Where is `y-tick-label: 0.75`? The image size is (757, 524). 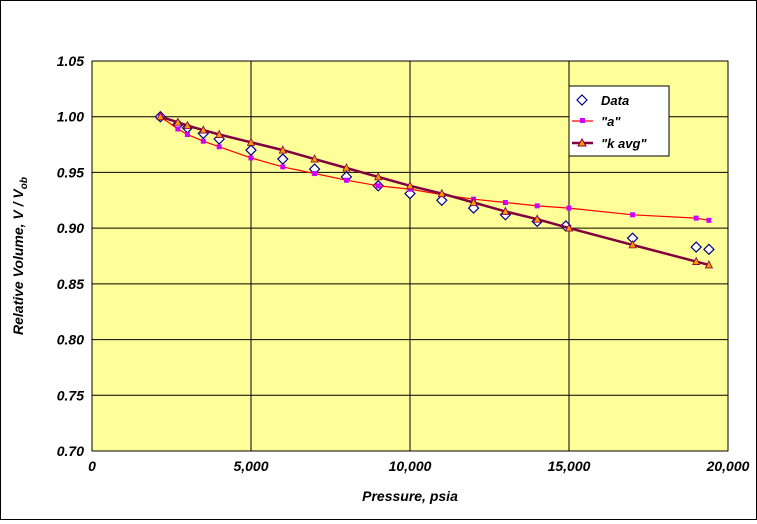 y-tick-label: 0.75 is located at coordinates (70, 395).